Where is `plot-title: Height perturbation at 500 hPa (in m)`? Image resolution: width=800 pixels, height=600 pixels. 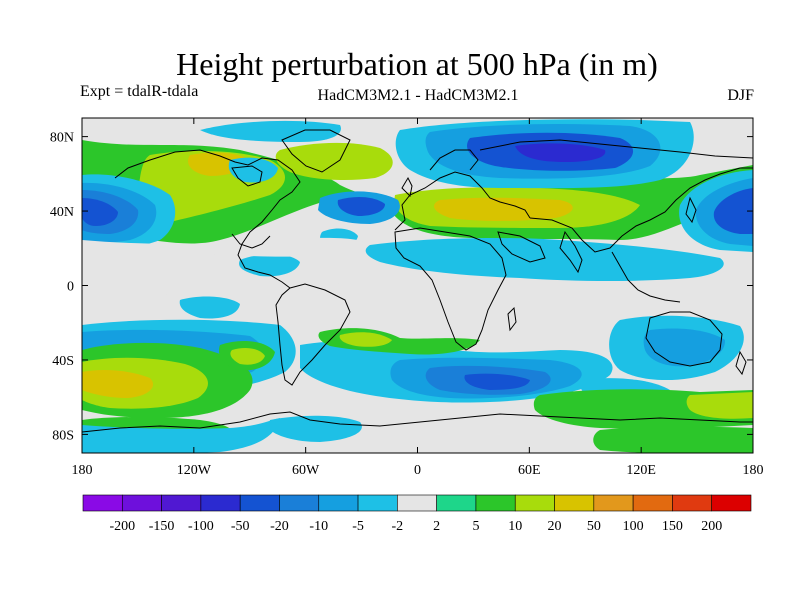 plot-title: Height perturbation at 500 hPa (in m) is located at coordinates (417, 64).